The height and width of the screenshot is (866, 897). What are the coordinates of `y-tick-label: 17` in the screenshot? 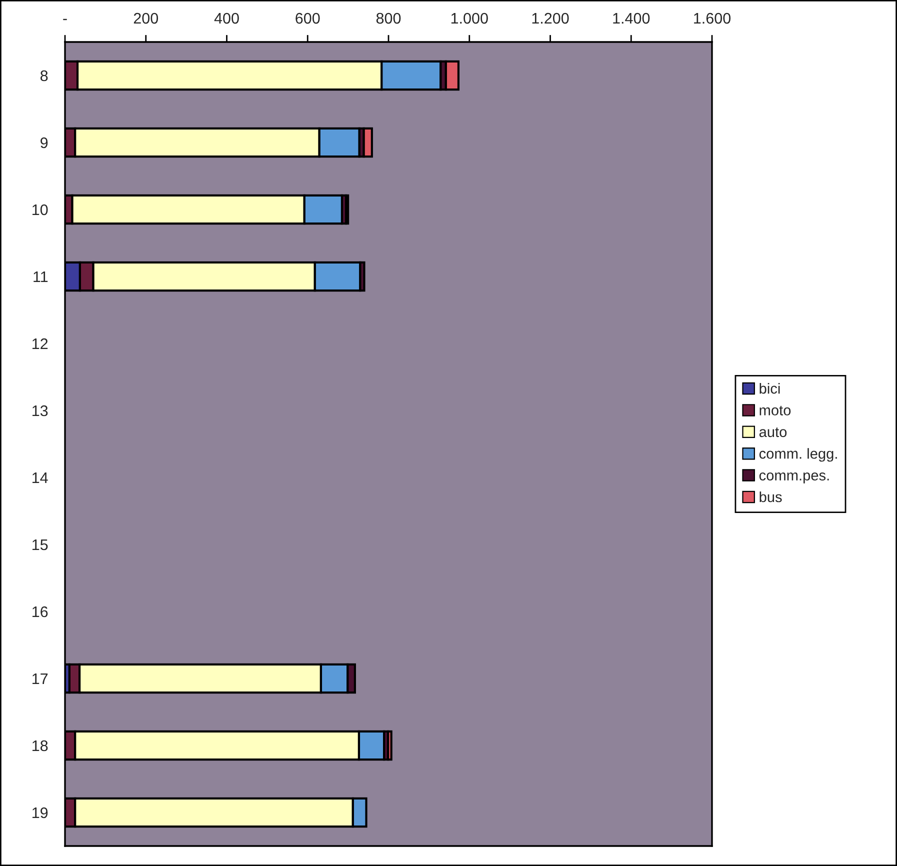 It's located at (40, 679).